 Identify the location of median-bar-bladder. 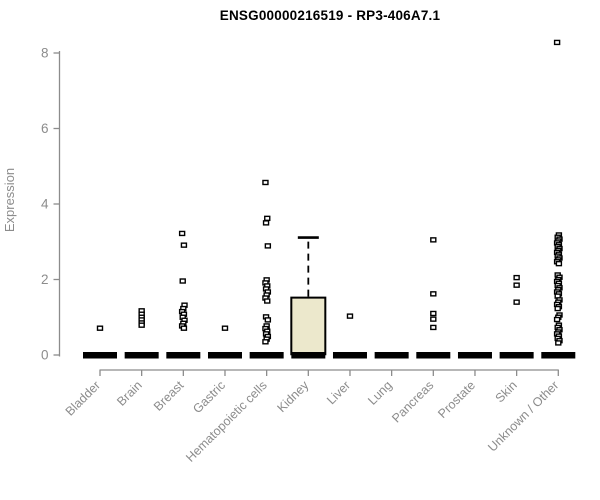
(100, 355).